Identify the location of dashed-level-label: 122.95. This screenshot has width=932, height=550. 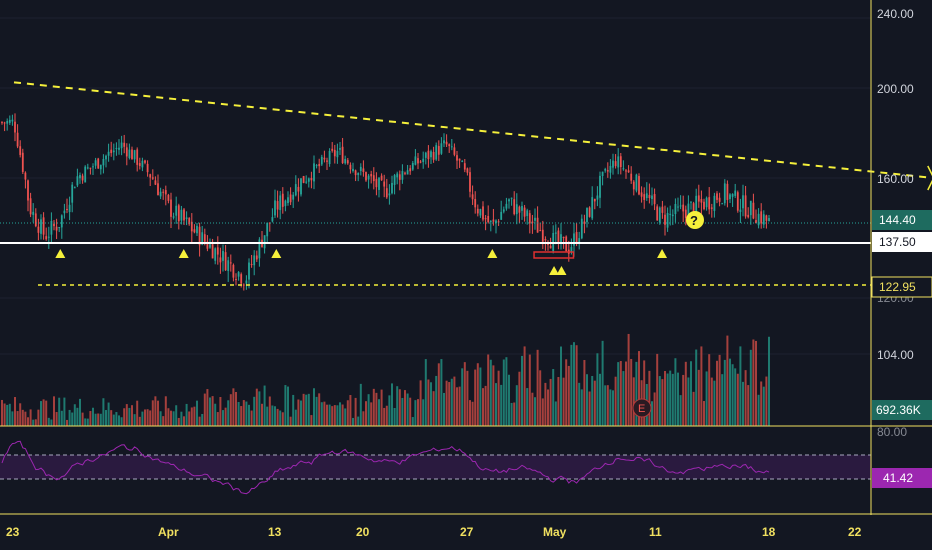
(897, 287).